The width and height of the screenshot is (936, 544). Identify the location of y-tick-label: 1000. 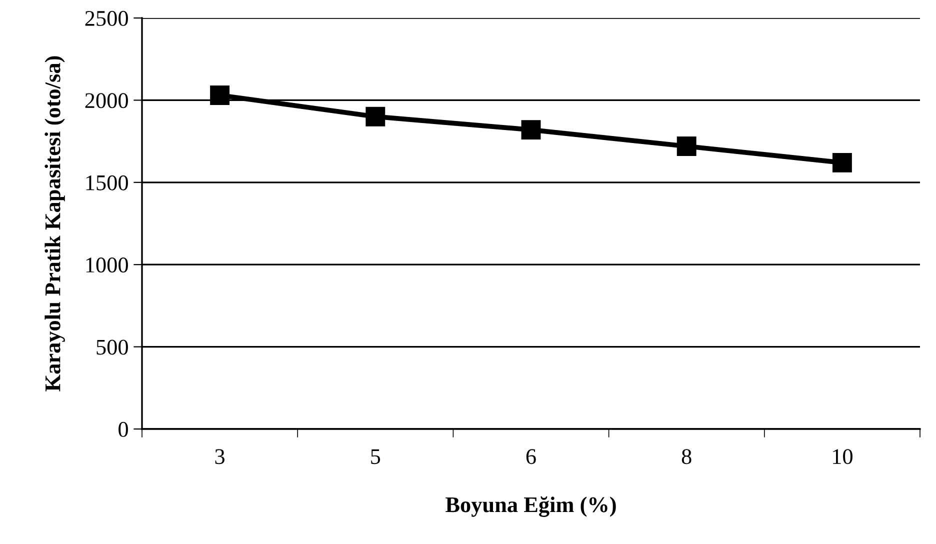
(107, 265).